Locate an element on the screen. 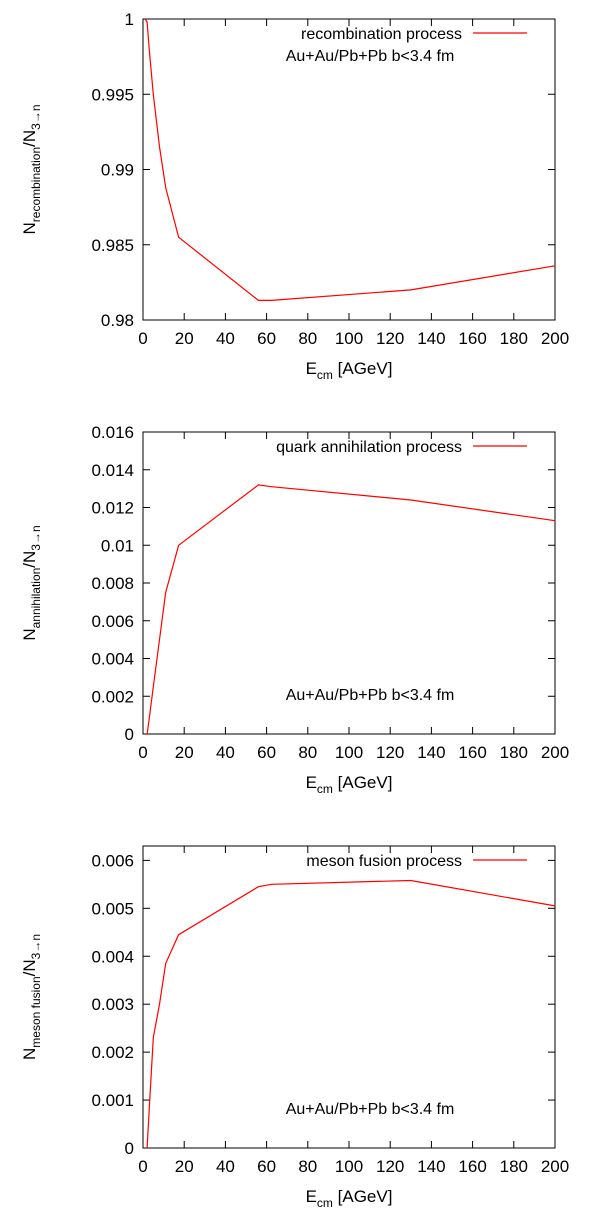  y-axis-label: Nrecombination/N3→n is located at coordinates (31, 169).